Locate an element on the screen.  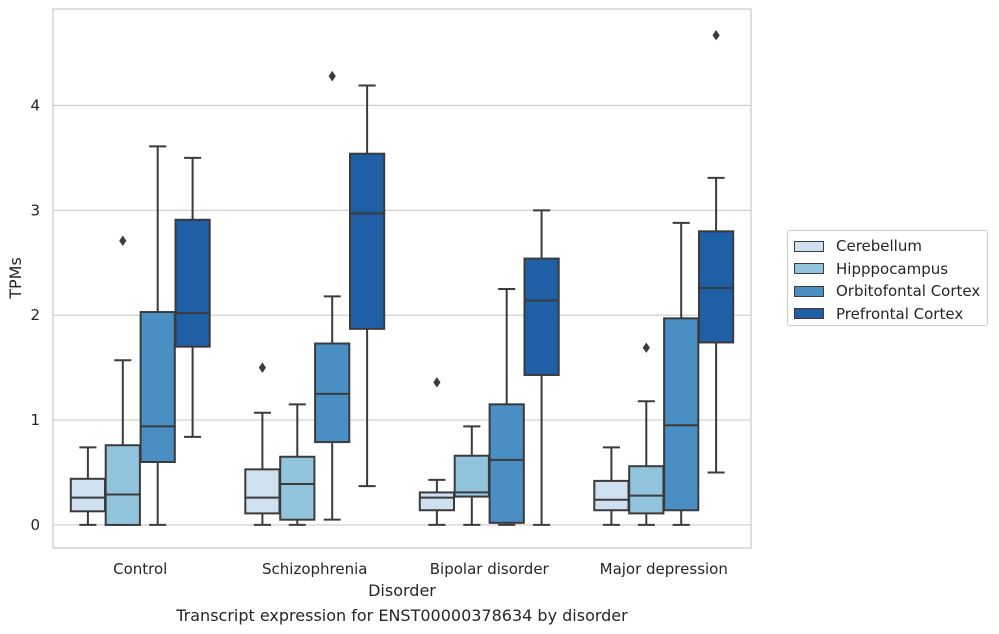
y-axis-title: TPMs is located at coordinates (15, 278).